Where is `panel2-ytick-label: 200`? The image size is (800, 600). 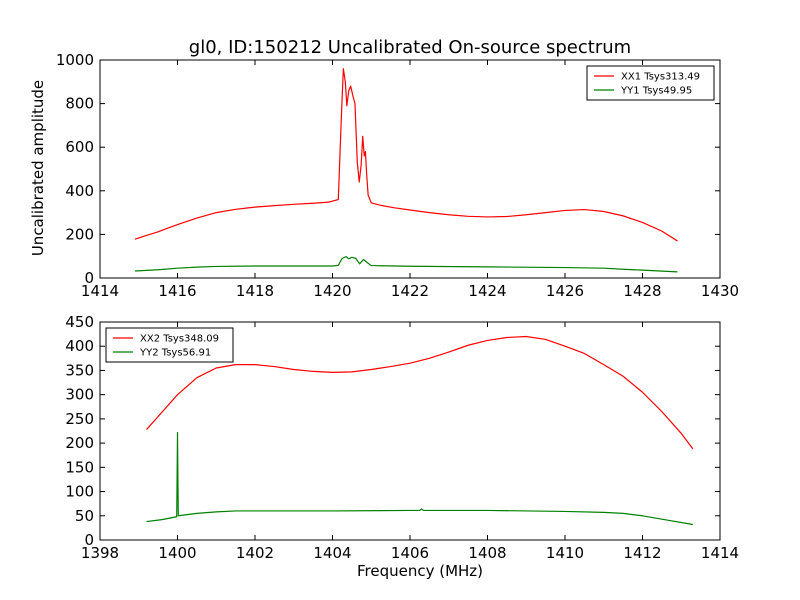 panel2-ytick-label: 200 is located at coordinates (79, 443).